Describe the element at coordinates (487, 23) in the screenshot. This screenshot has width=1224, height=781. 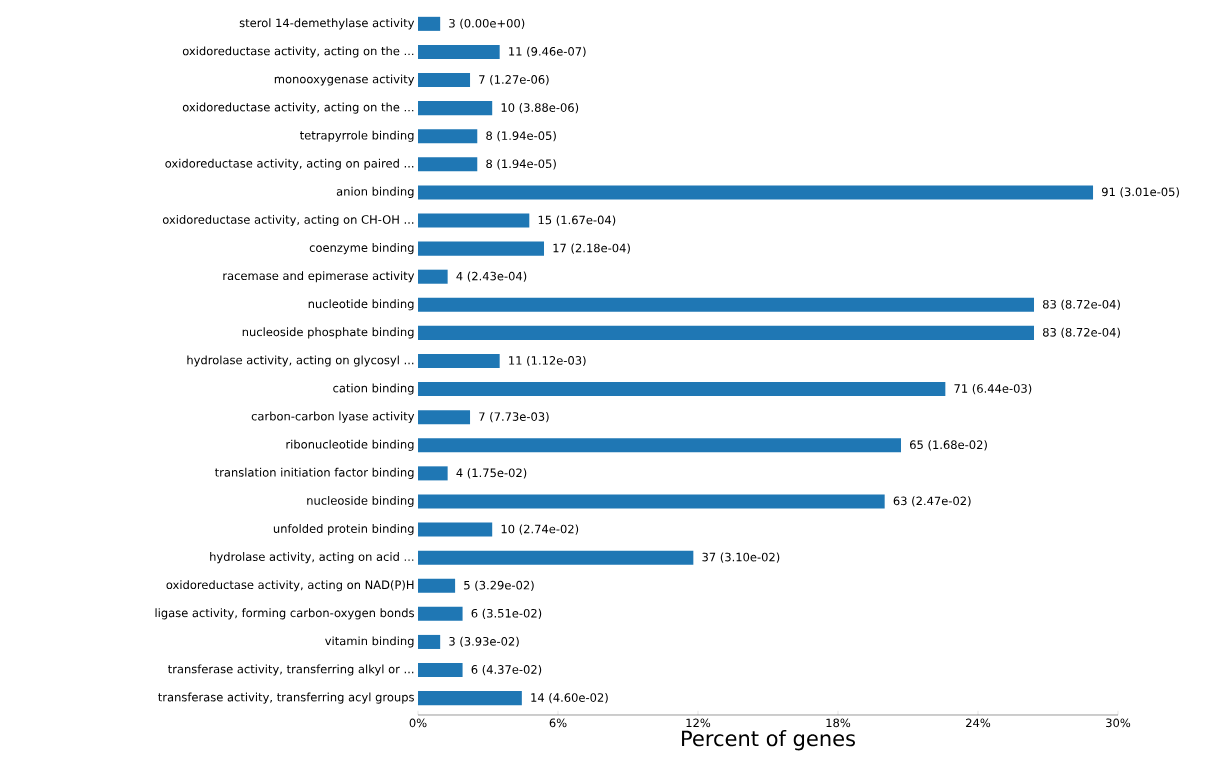
I see `annotation: 3 (0.00e+00)` at that location.